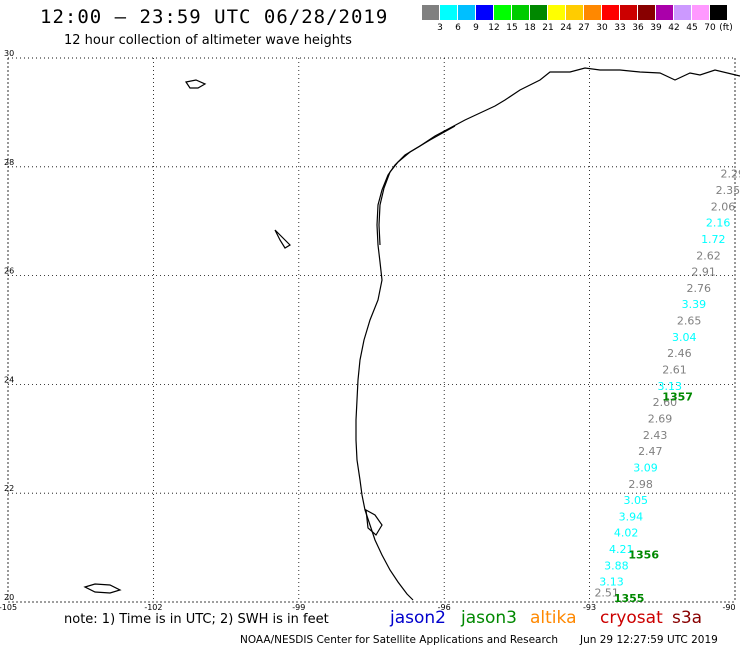  I want to click on swh-value-label: 4.02, so click(626, 533).